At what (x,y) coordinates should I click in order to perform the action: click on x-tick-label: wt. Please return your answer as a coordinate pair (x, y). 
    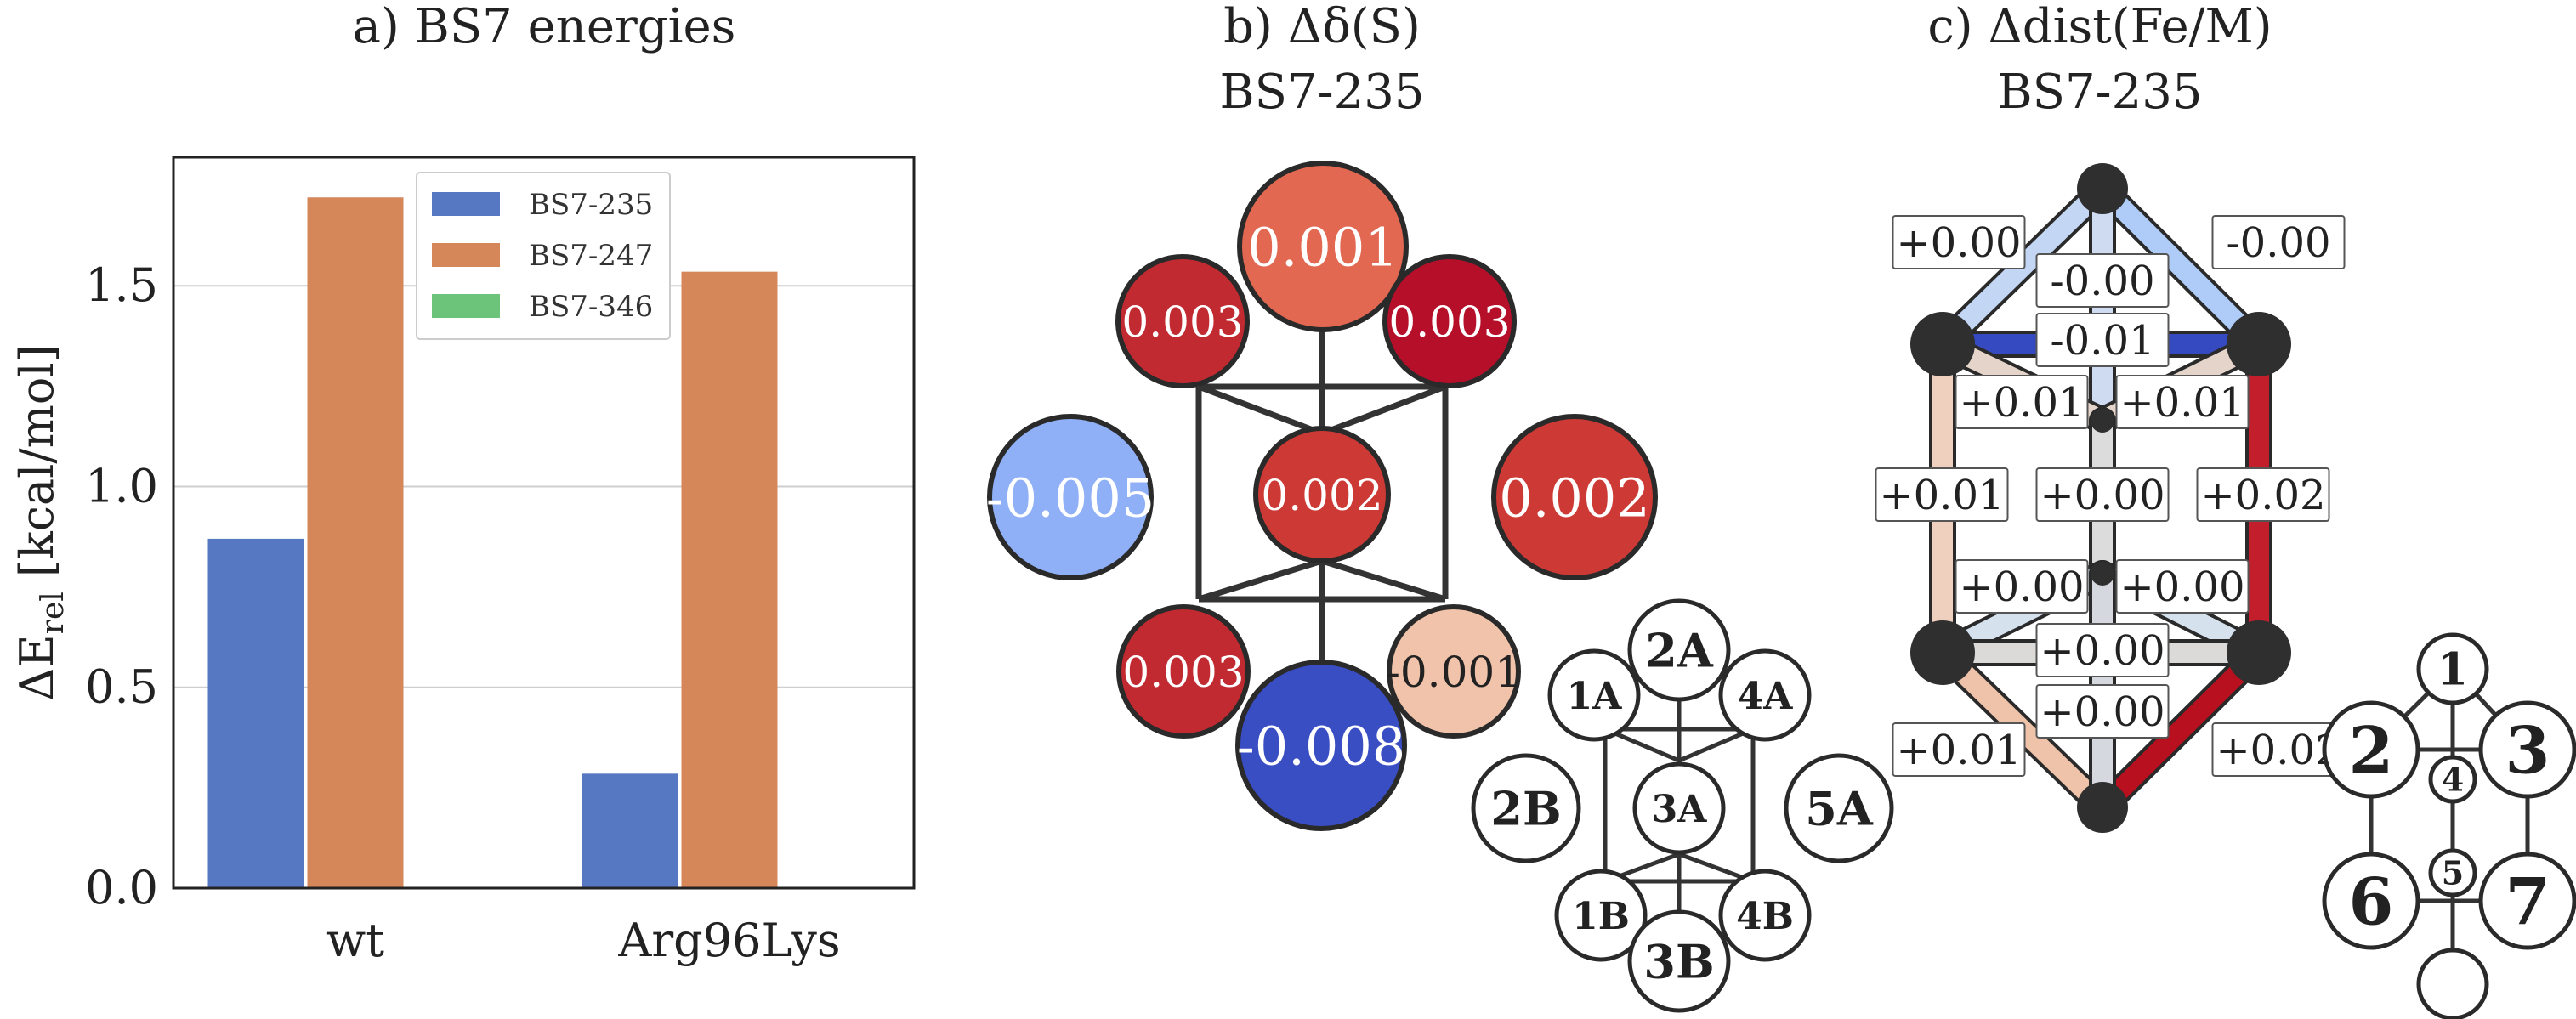
    Looking at the image, I should click on (355, 940).